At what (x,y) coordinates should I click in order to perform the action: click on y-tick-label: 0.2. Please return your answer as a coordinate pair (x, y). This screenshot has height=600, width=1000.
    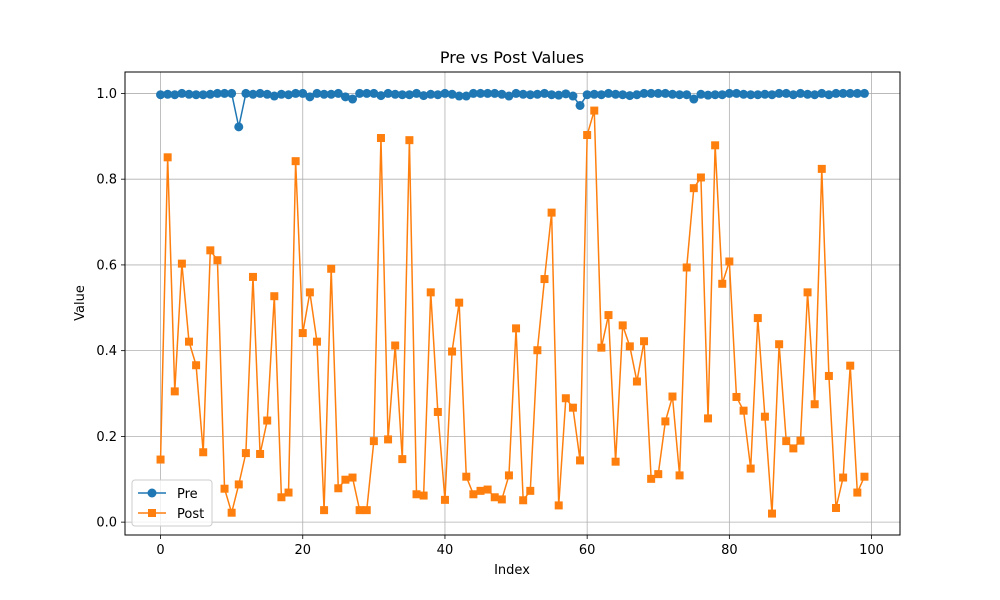
    Looking at the image, I should click on (106, 437).